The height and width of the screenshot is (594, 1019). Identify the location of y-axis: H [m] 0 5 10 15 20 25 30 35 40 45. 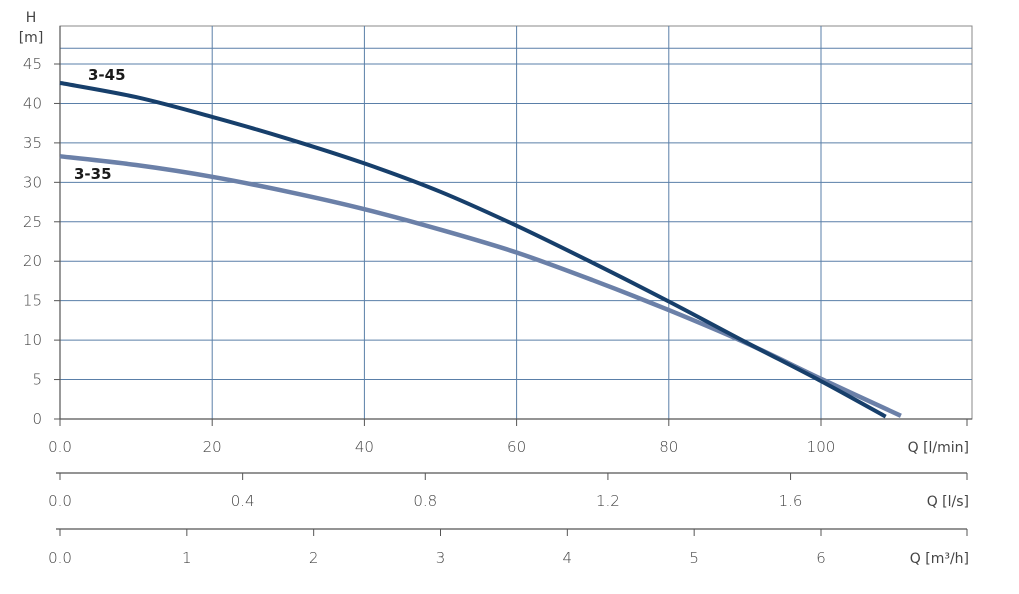
(31, 219).